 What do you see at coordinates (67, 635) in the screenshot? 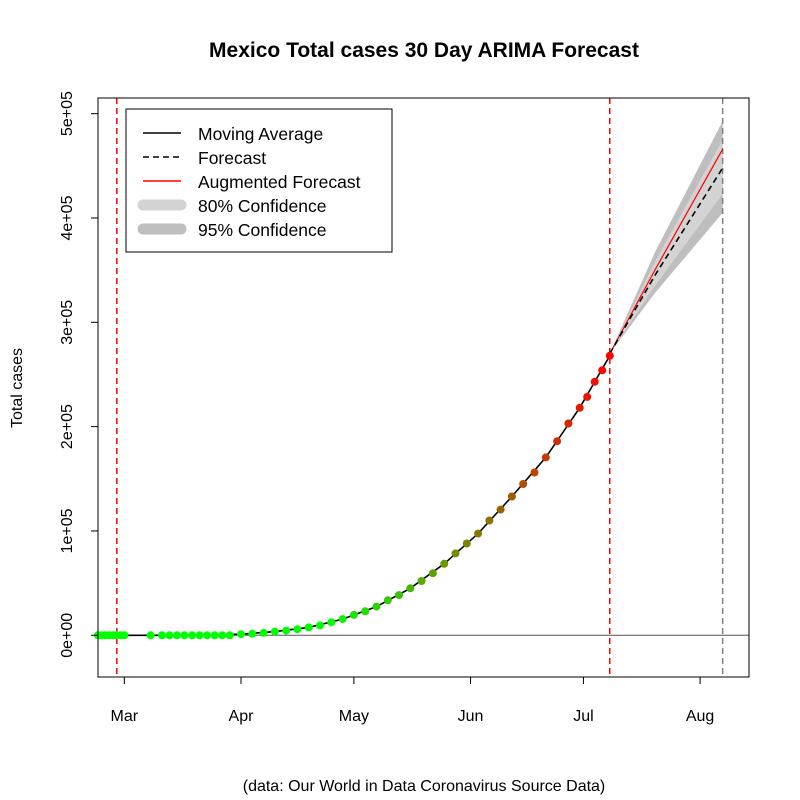
I see `y-tick-label: 0e+00` at bounding box center [67, 635].